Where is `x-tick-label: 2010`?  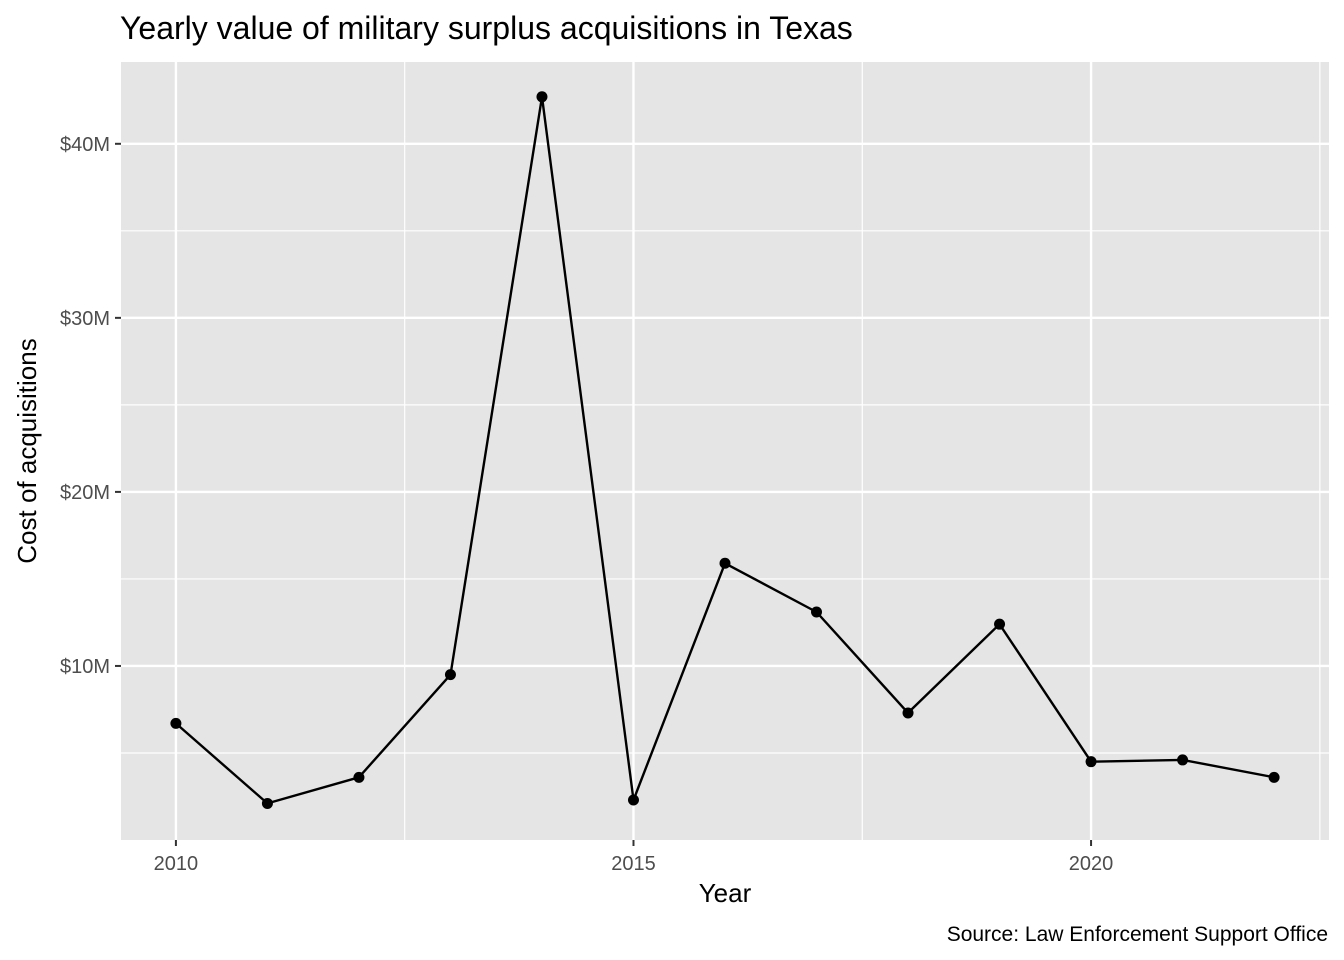
x-tick-label: 2010 is located at coordinates (176, 864).